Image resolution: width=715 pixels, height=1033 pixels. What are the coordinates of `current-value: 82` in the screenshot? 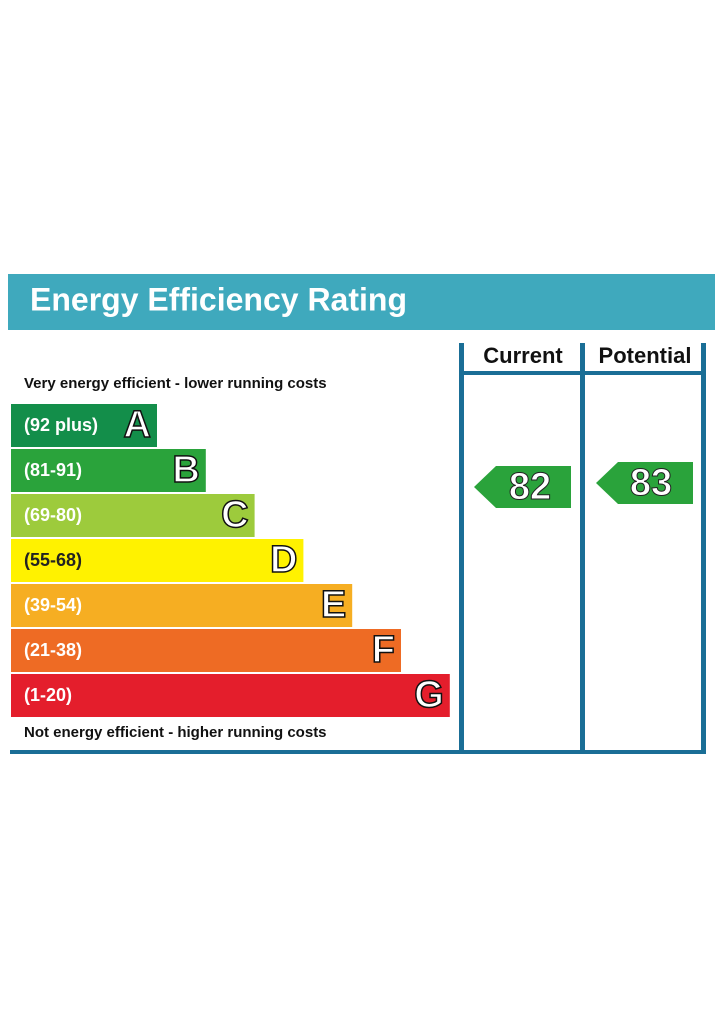 It's located at (530, 487).